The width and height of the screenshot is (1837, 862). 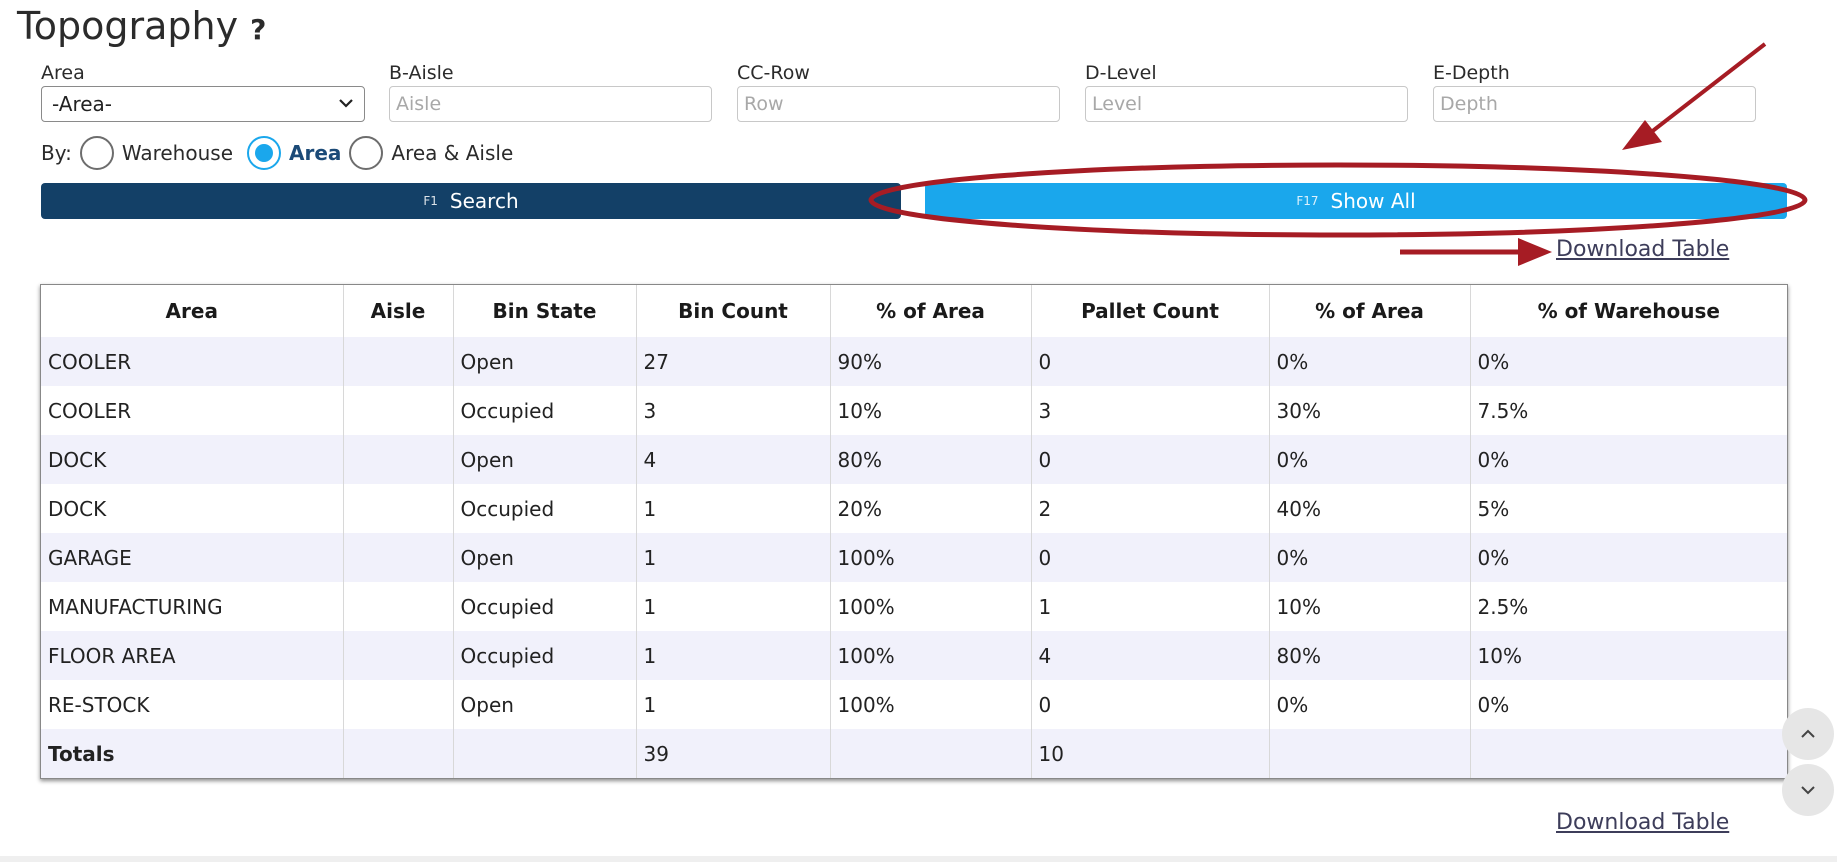 I want to click on cell-pallet-pct-area: 80%, so click(x=1370, y=655).